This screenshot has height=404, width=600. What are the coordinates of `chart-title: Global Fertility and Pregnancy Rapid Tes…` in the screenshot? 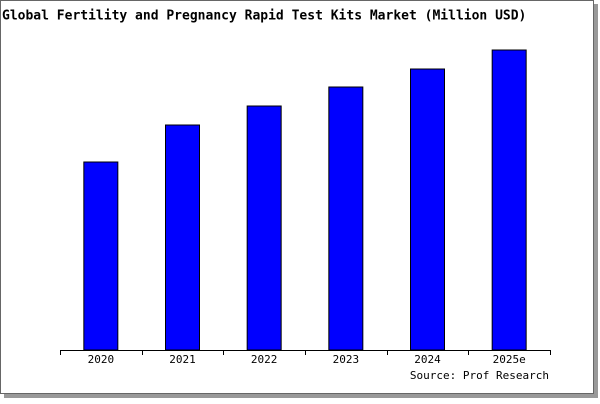 It's located at (264, 16).